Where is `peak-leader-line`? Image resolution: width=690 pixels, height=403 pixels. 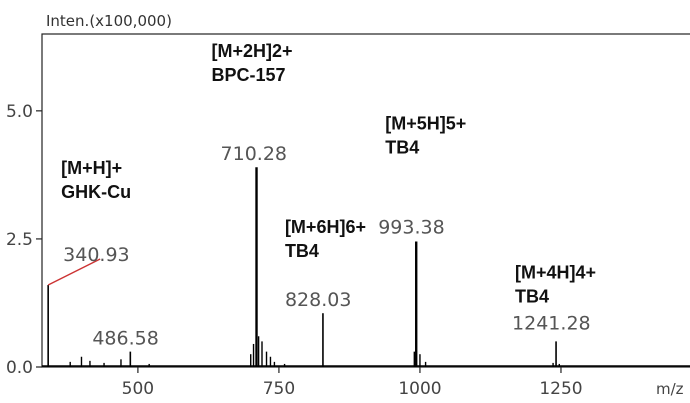
peak-leader-line is located at coordinates (74, 272).